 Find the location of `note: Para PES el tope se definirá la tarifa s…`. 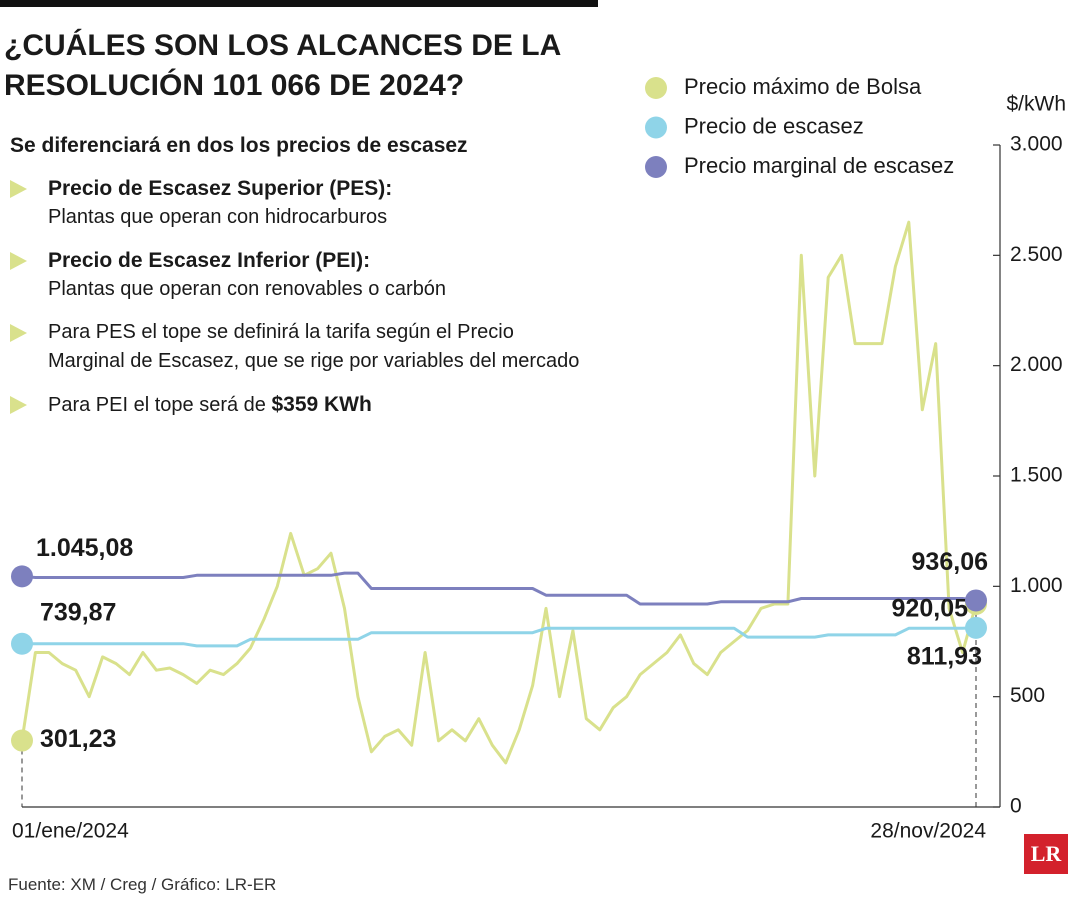

note: Para PES el tope se definirá la tarifa s… is located at coordinates (330, 347).